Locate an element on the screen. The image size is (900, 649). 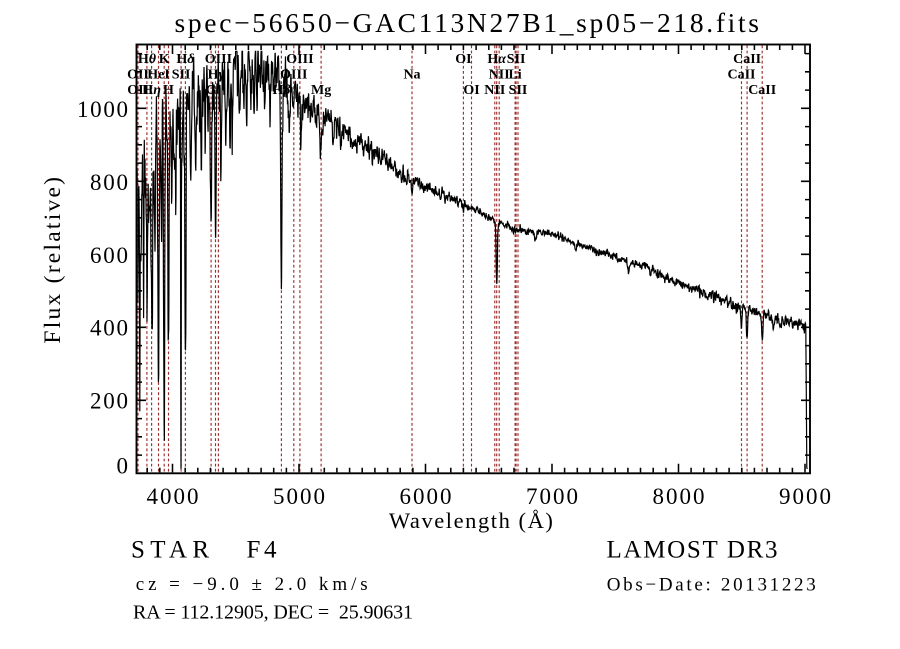
svg-text: H is located at coordinates (168, 90).